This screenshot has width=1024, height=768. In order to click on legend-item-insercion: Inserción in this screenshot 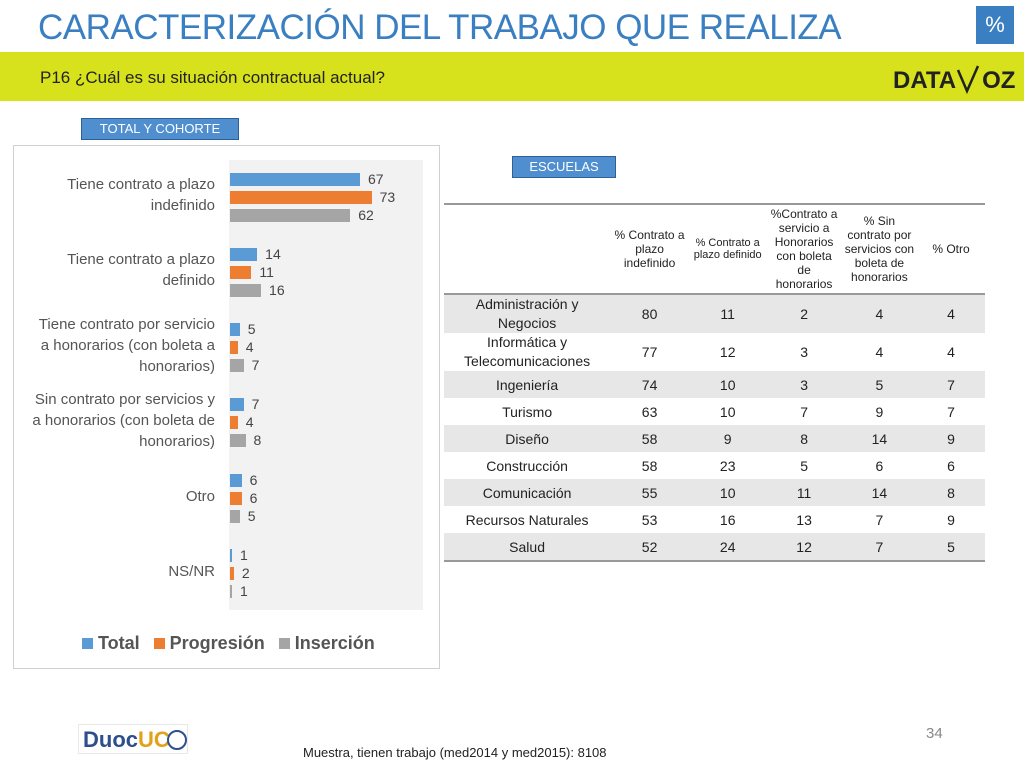, I will do `click(326, 643)`.